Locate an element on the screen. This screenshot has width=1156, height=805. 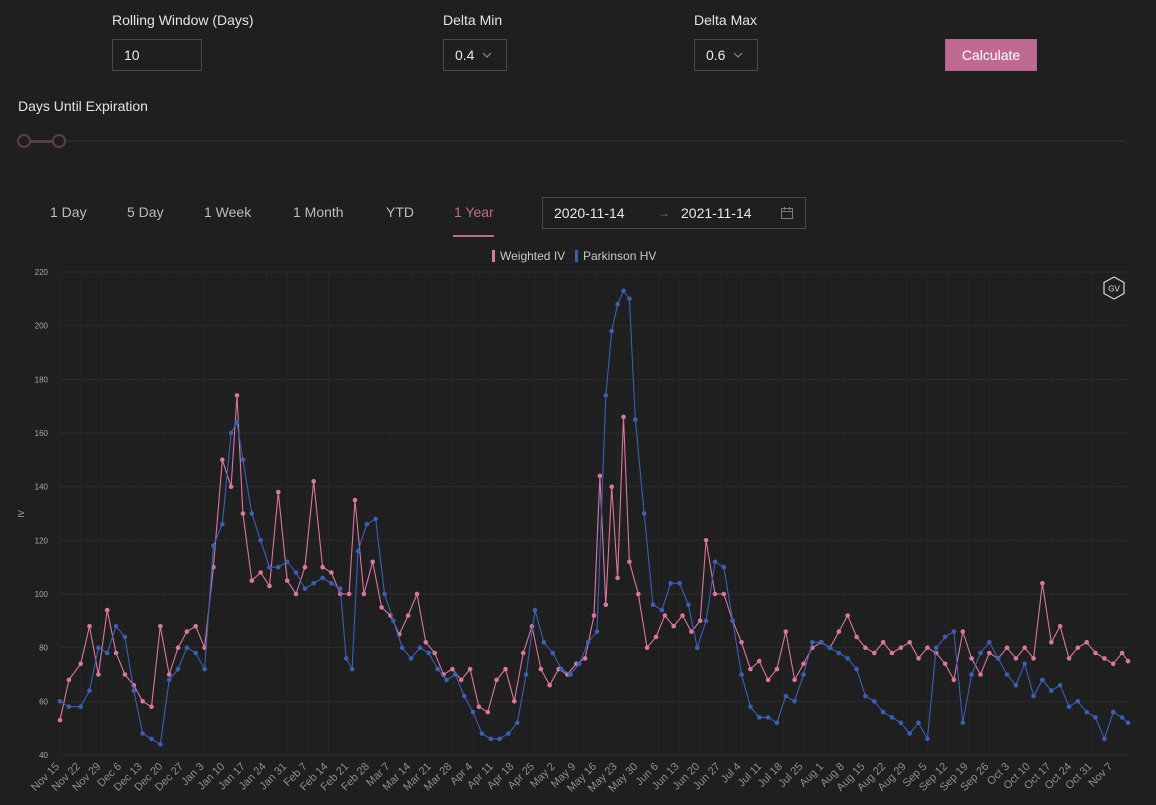
date-range-start-input is located at coordinates (599, 213).